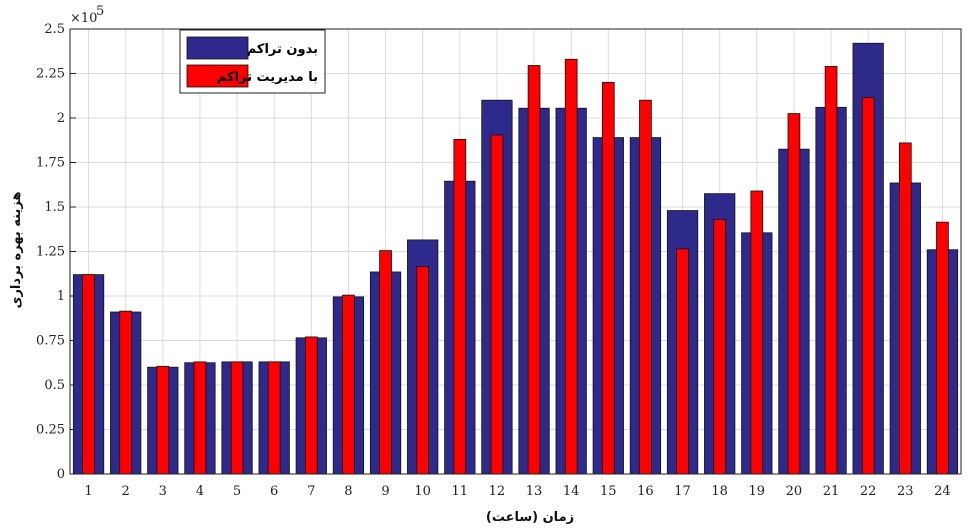  Describe the element at coordinates (608, 491) in the screenshot. I see `x-tick-label: 15` at that location.